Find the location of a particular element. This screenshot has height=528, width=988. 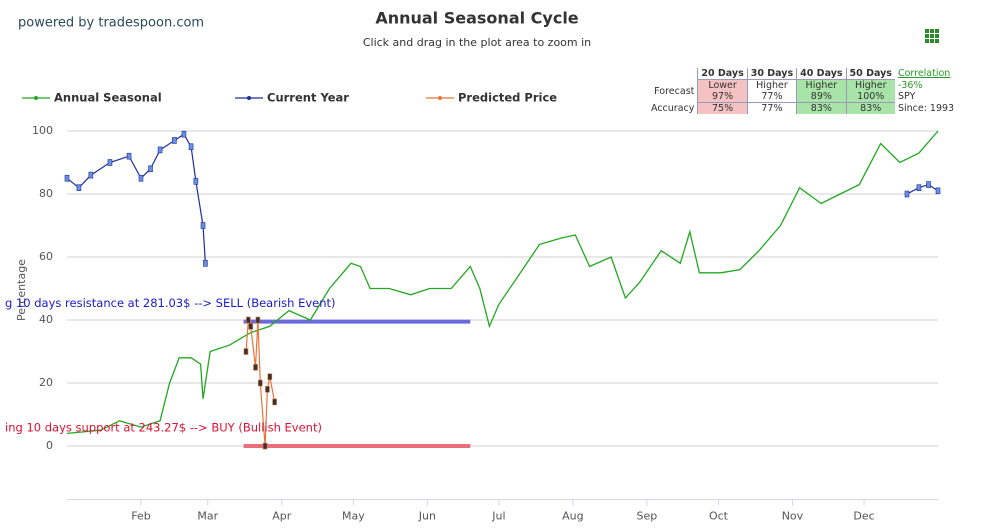

side-cell: -36% SPY is located at coordinates (926, 91).